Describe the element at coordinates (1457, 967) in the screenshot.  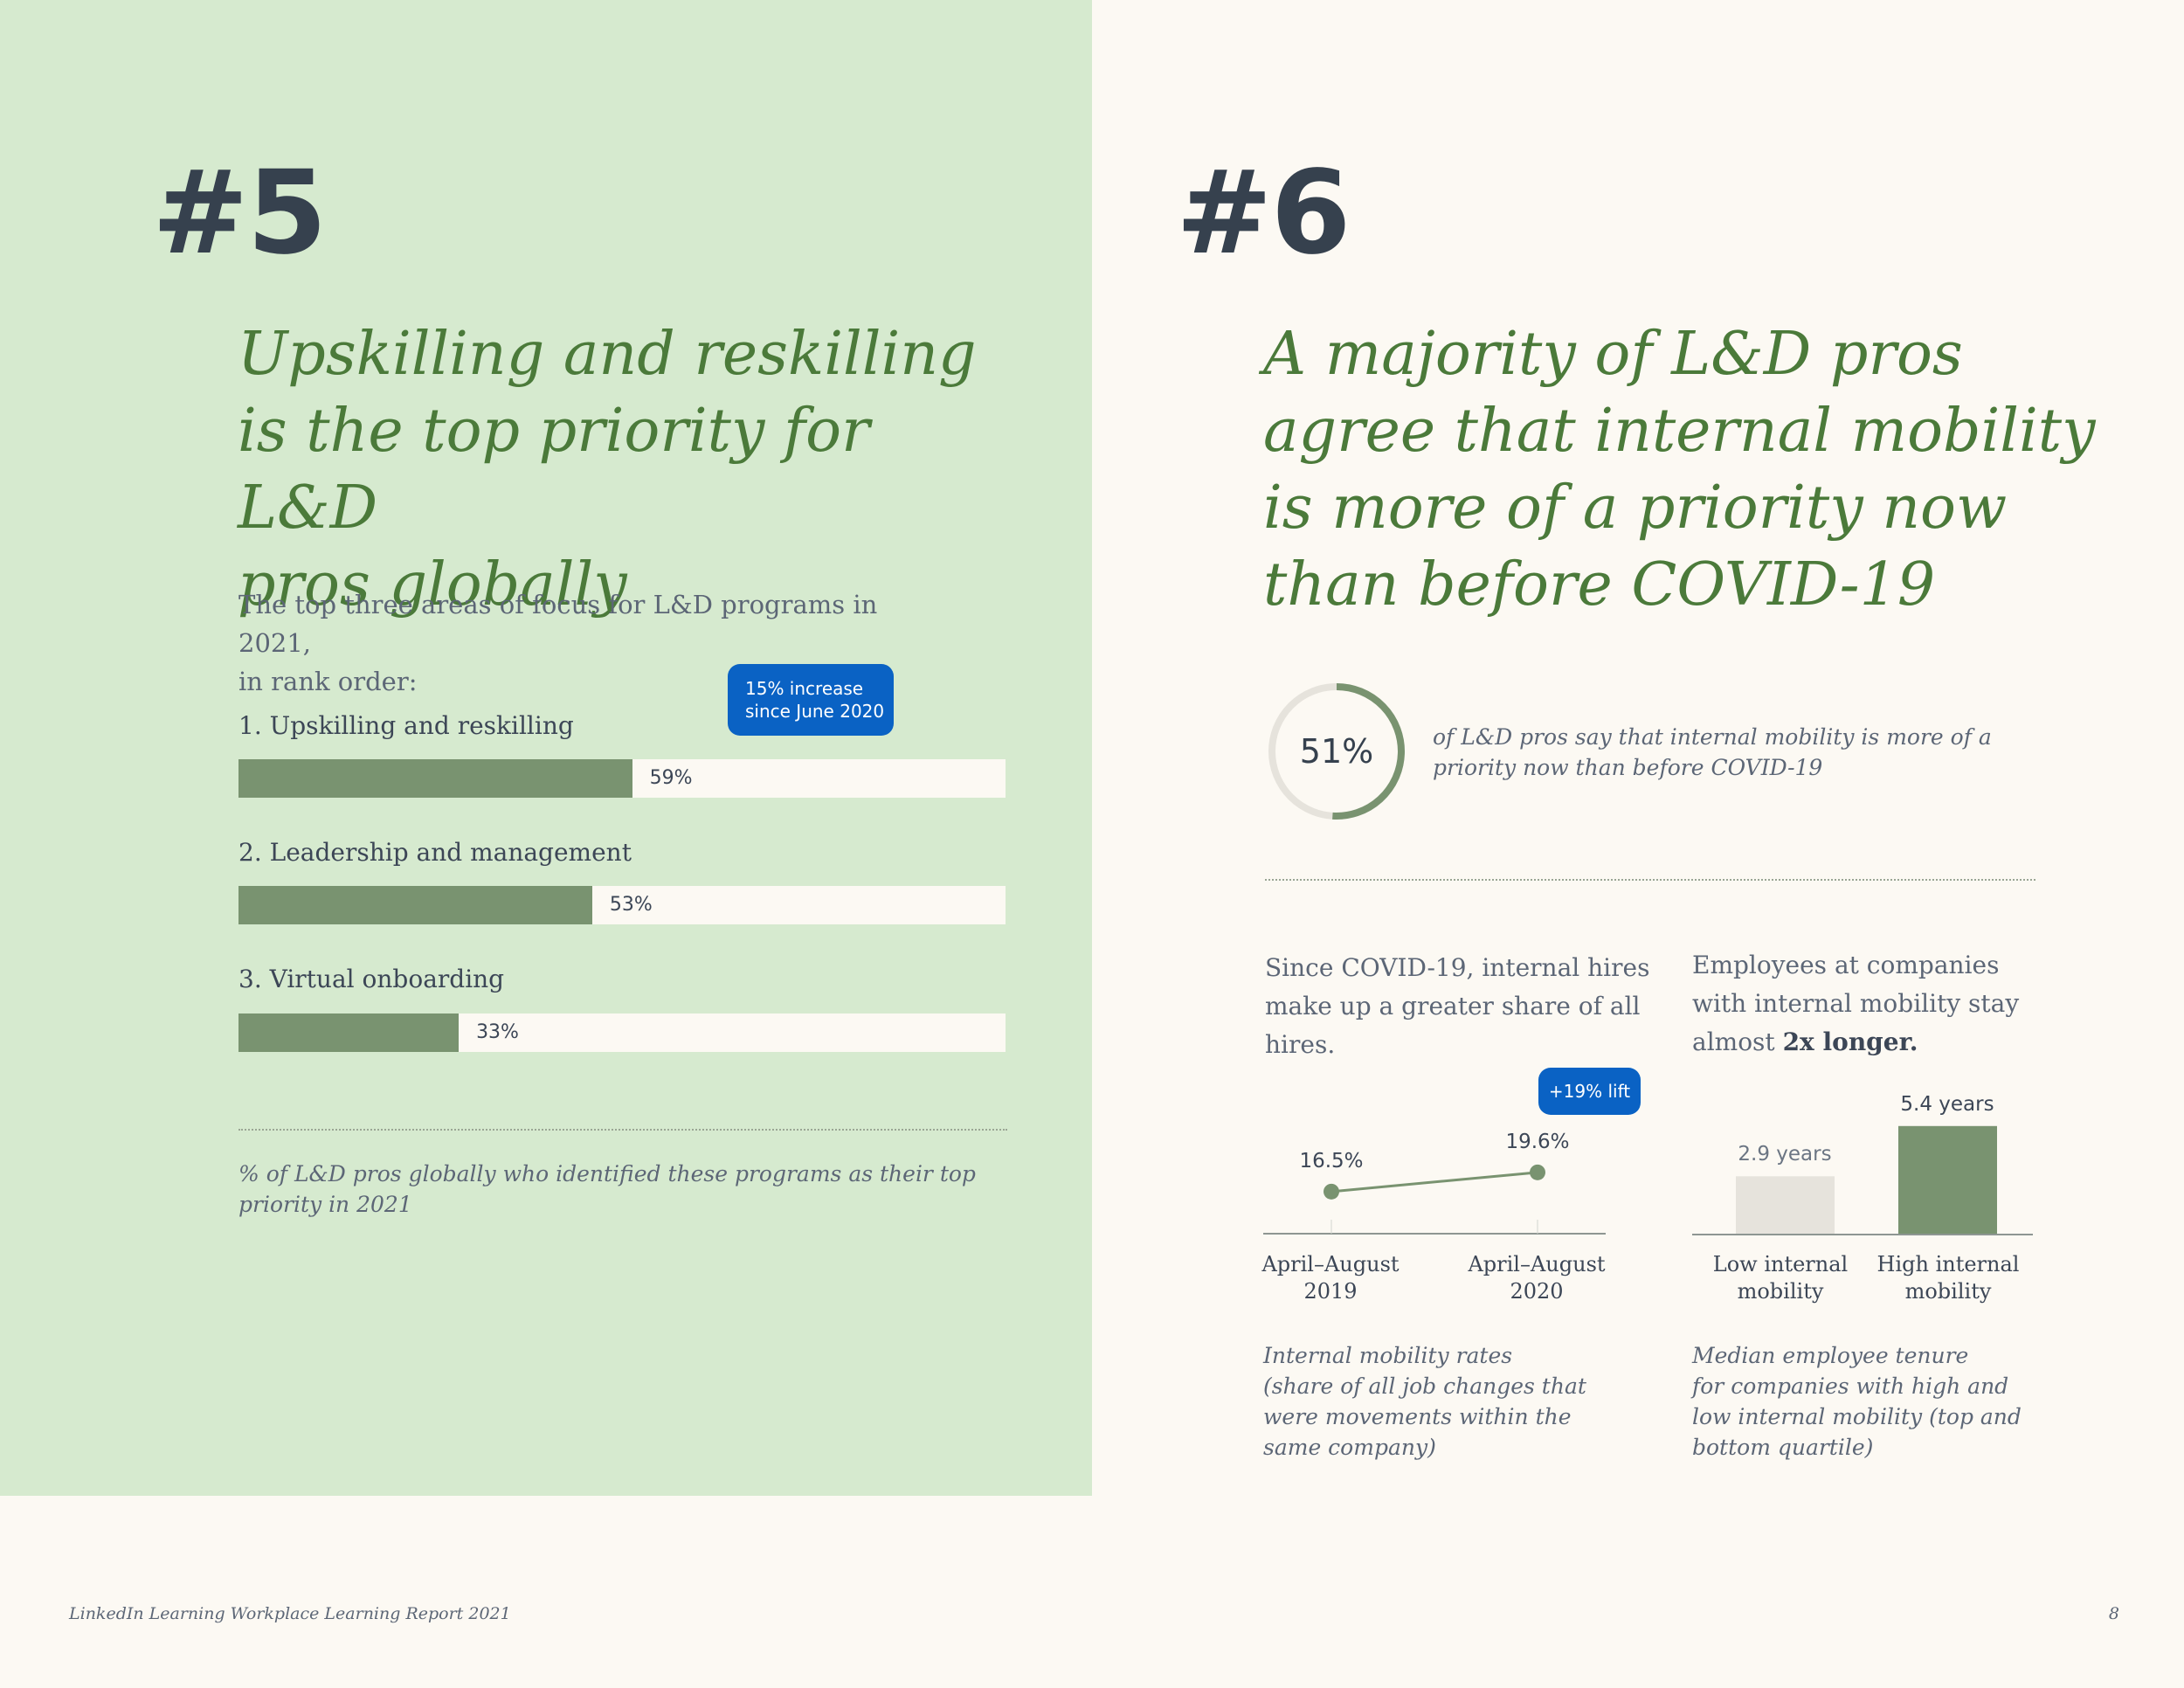
I see `hires-text-line: Since COVID-19, internal hires` at that location.